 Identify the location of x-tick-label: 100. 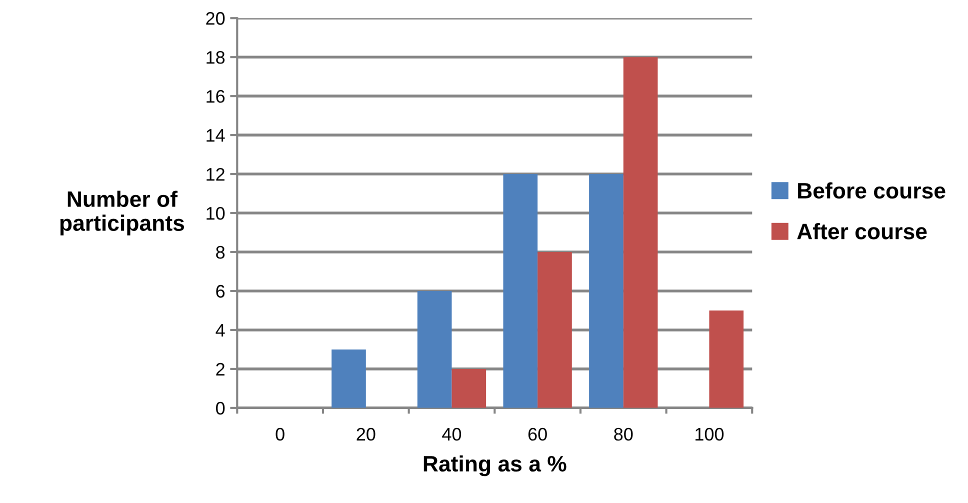
(710, 434).